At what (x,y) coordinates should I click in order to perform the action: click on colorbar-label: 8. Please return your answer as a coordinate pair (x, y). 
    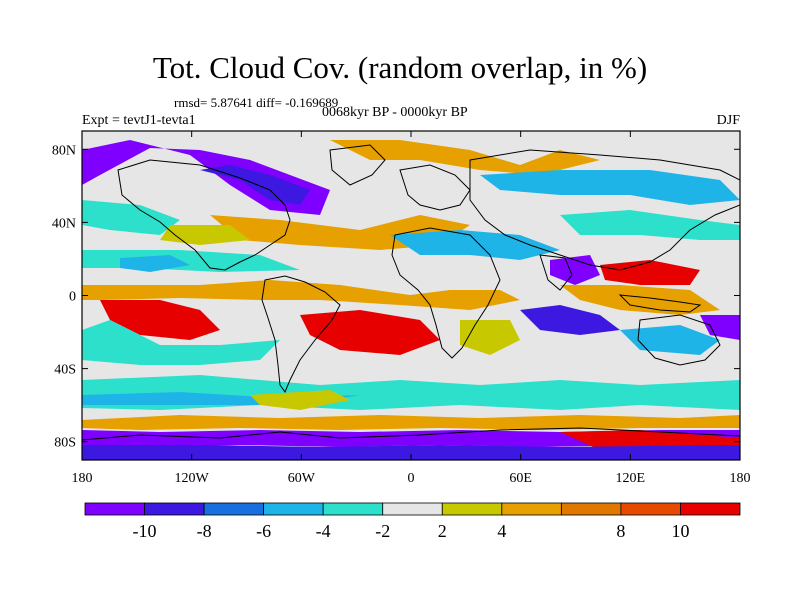
    Looking at the image, I should click on (620, 531).